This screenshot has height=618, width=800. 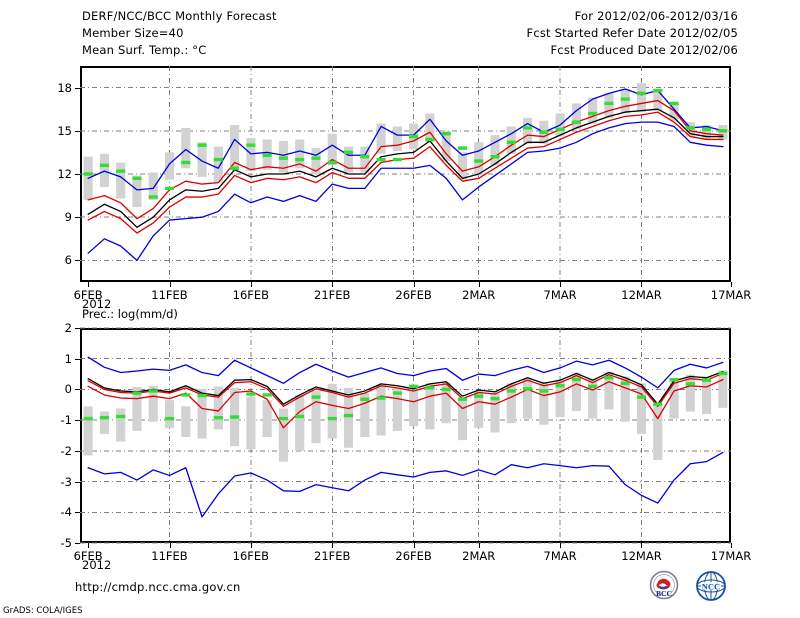 What do you see at coordinates (97, 565) in the screenshot?
I see `precipitation-year-label: 2012` at bounding box center [97, 565].